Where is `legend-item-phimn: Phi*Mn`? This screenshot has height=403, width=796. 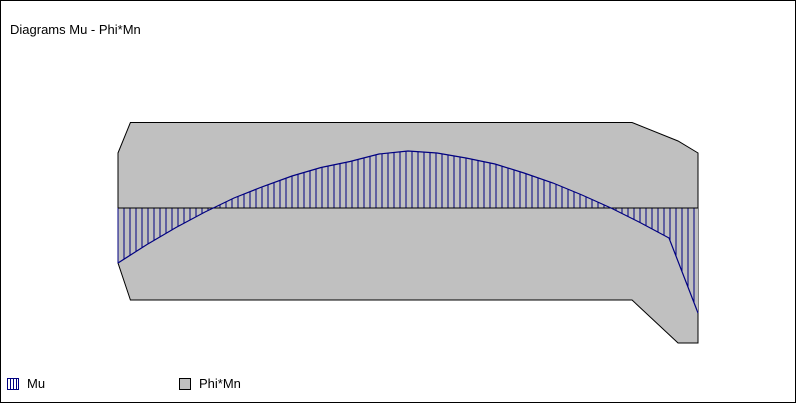
legend-item-phimn: Phi*Mn is located at coordinates (210, 383).